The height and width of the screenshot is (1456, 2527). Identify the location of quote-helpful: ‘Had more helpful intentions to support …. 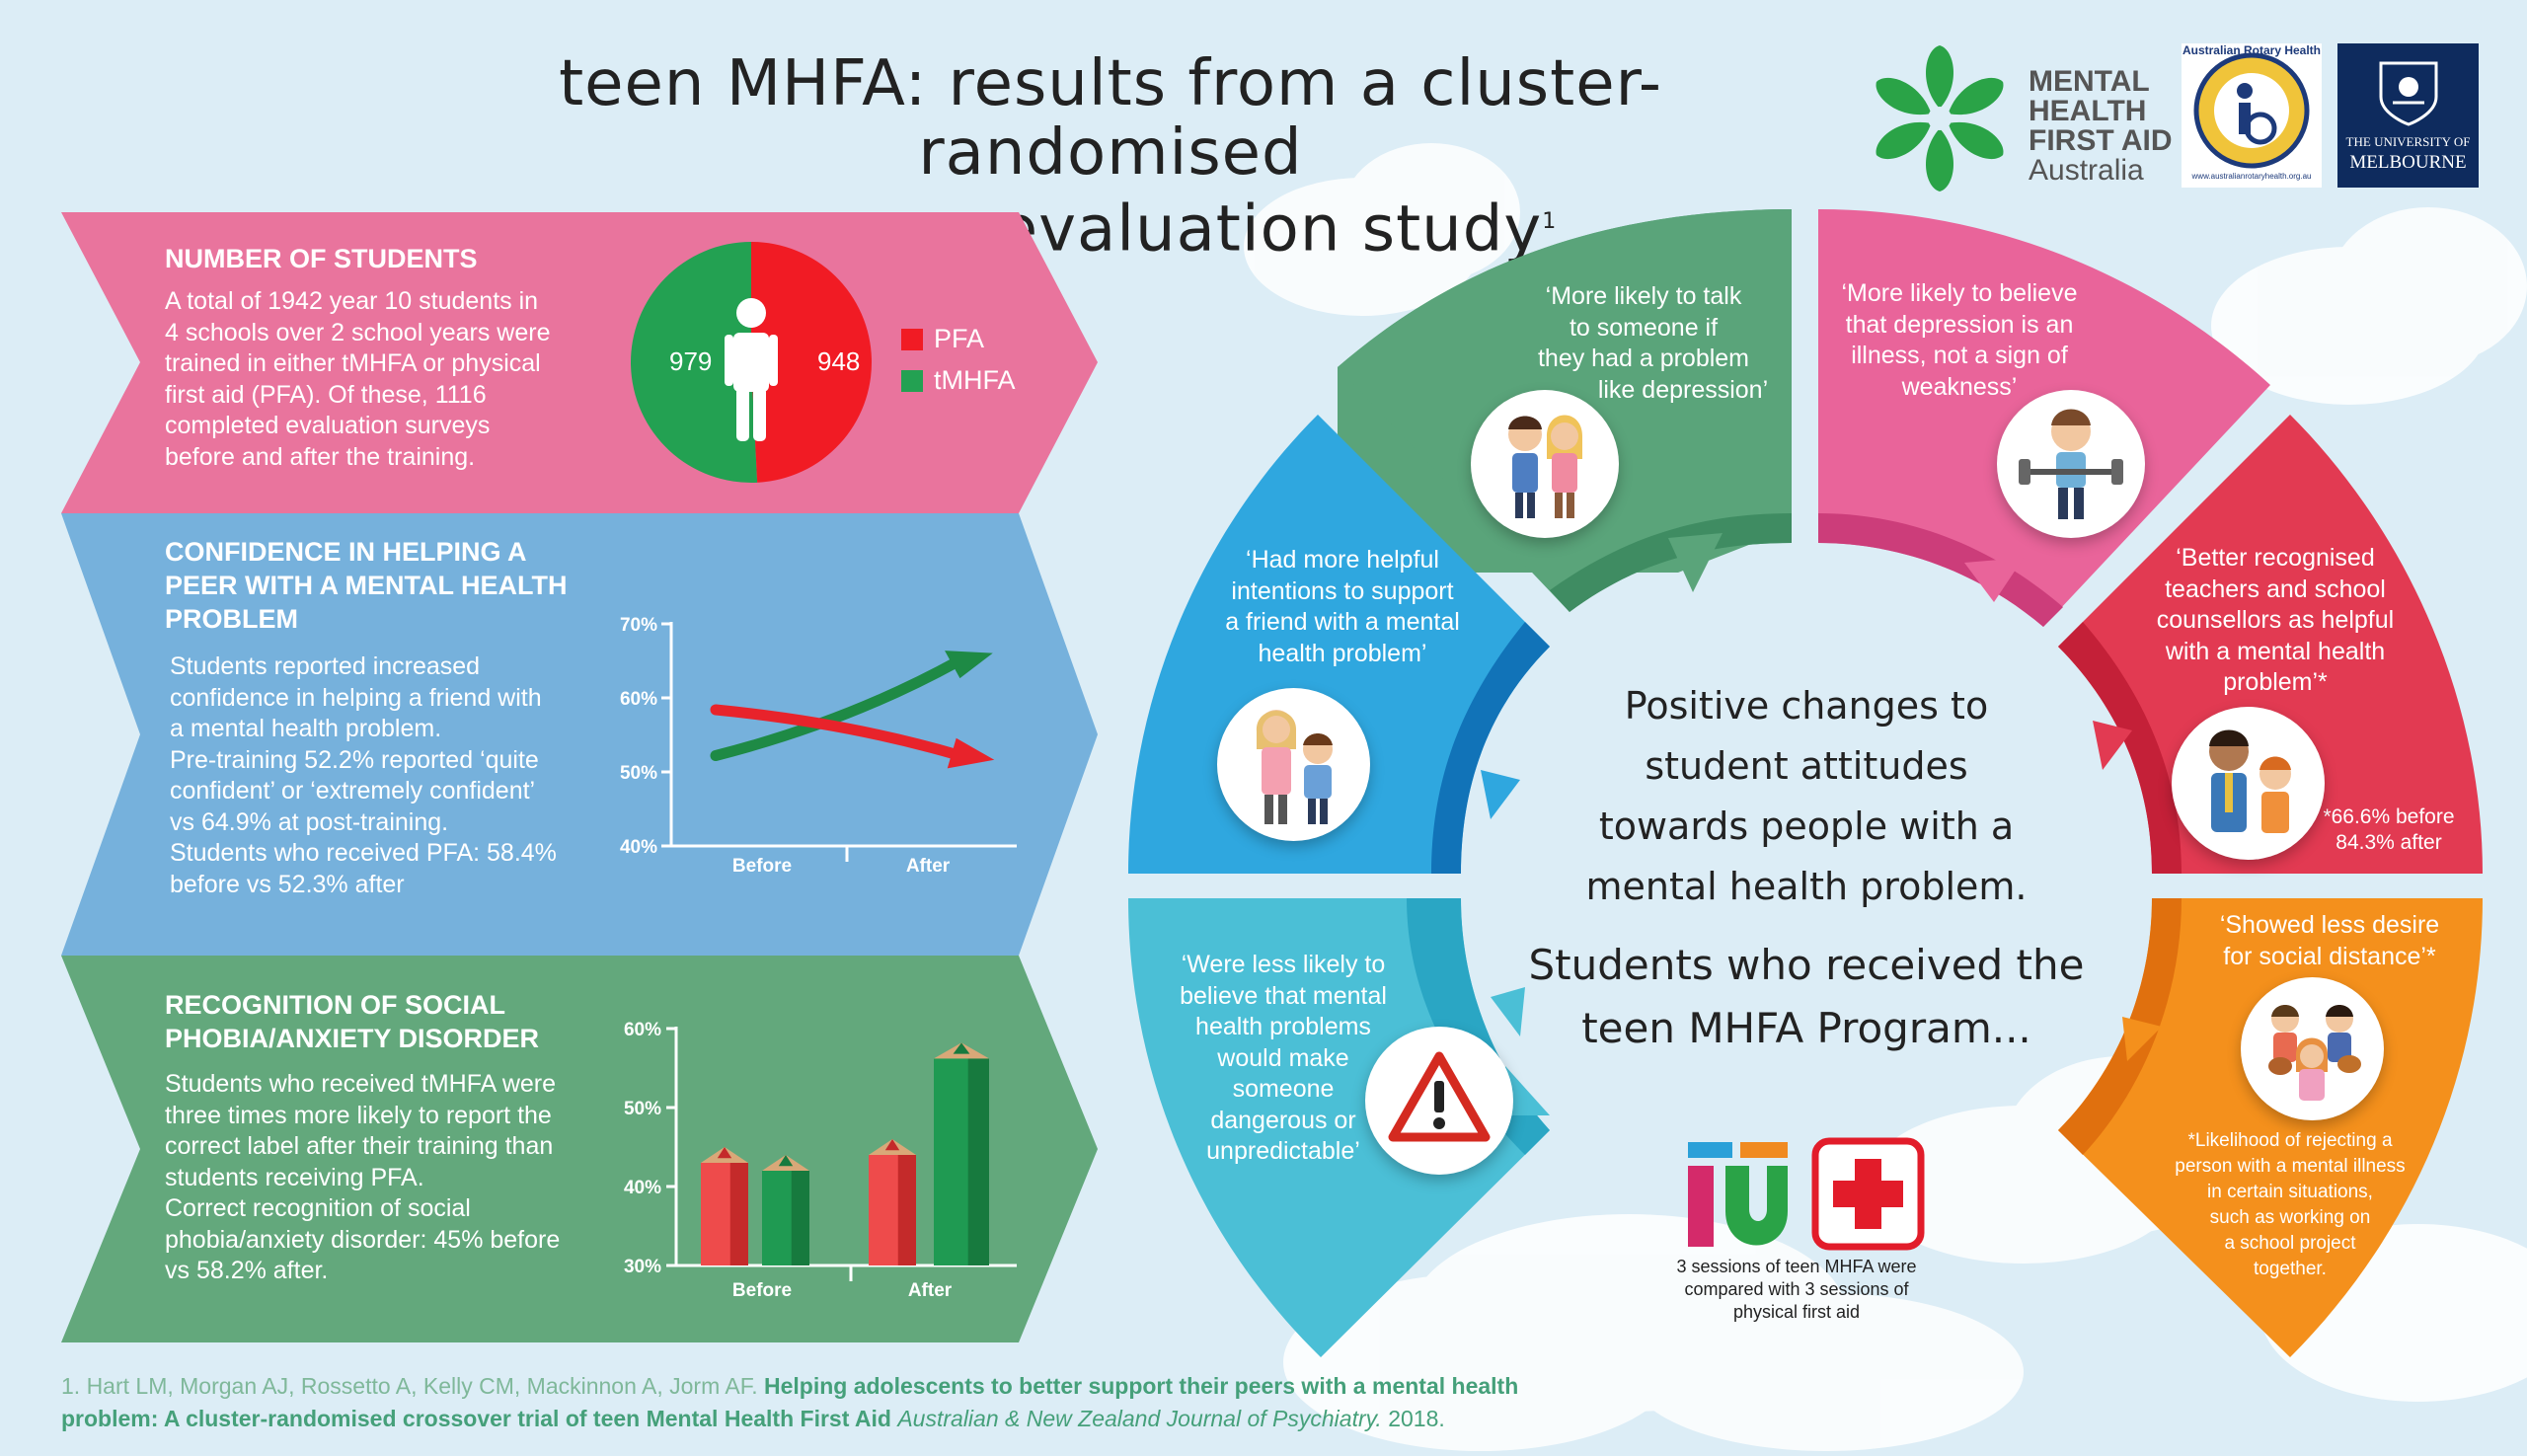
(1342, 607).